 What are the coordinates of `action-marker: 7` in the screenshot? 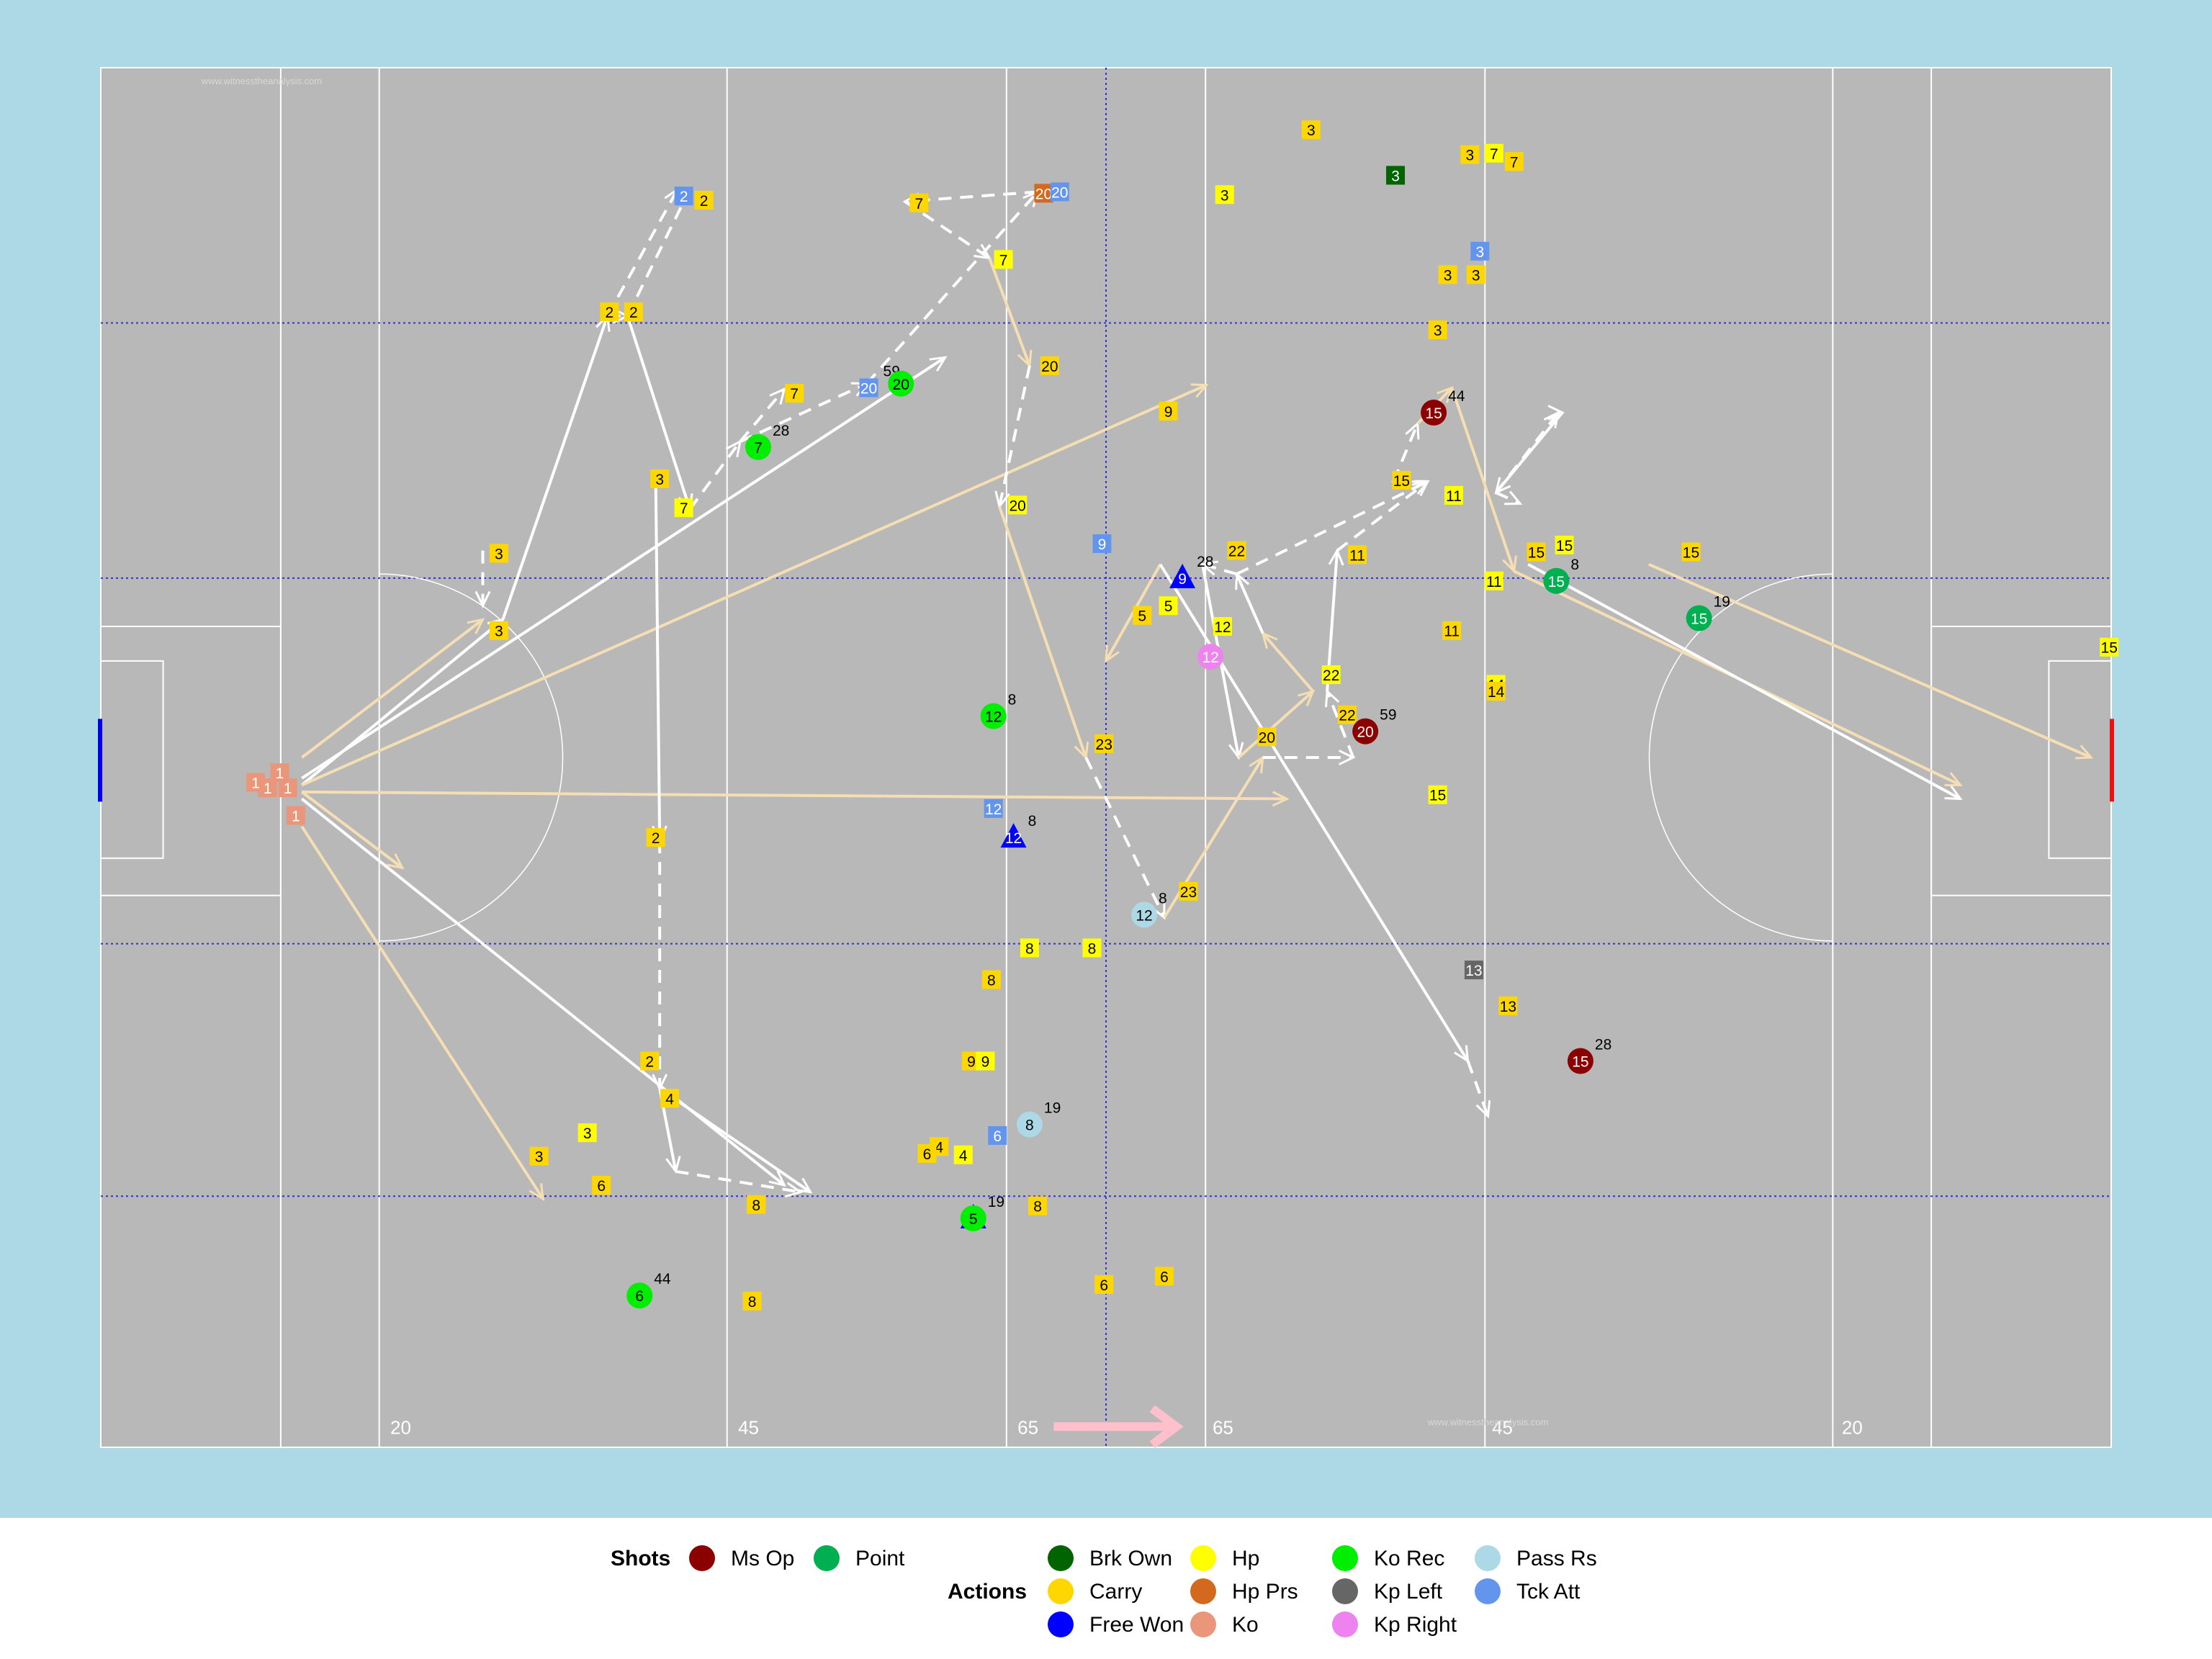 It's located at (1514, 162).